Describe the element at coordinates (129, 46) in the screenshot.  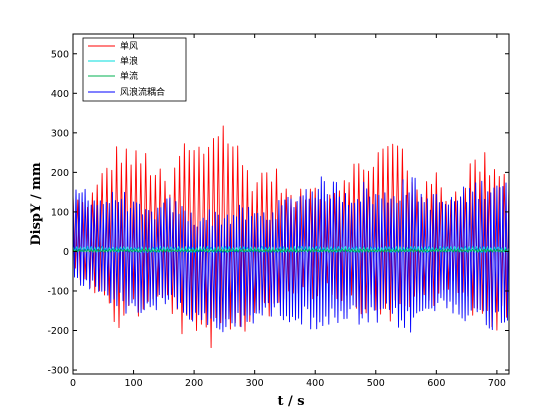
I see `legend-label-wind: 单风` at that location.